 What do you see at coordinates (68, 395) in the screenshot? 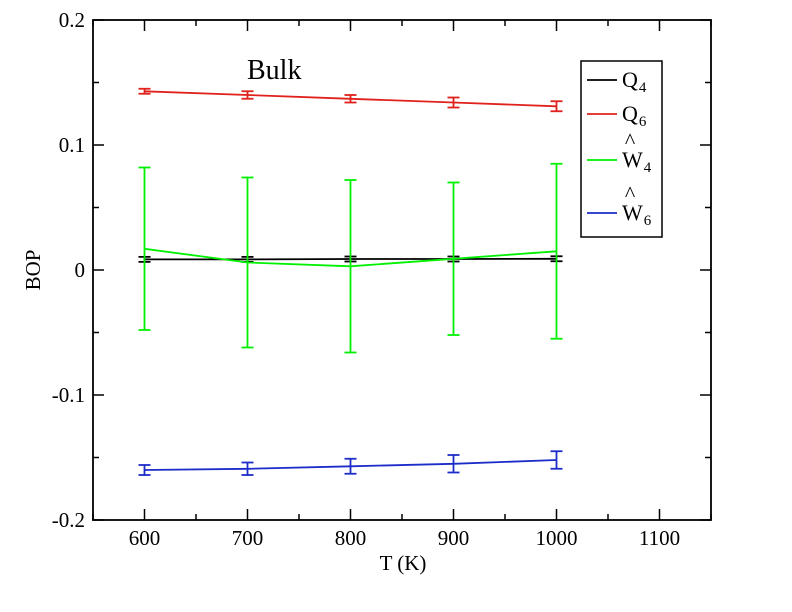
I see `y-tick-label: -0.1` at bounding box center [68, 395].